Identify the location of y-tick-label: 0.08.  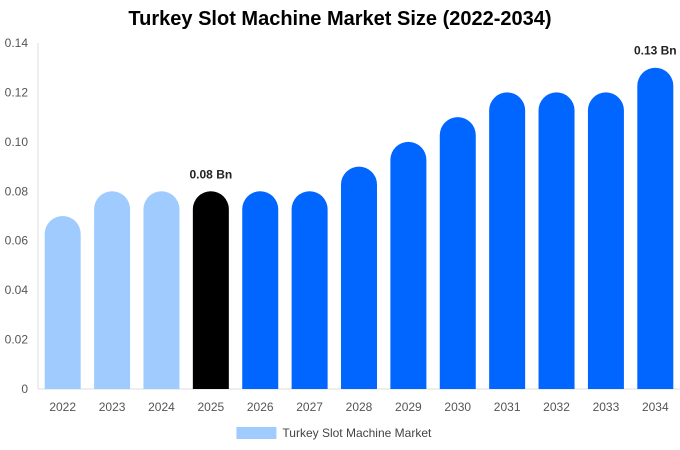
(17, 191).